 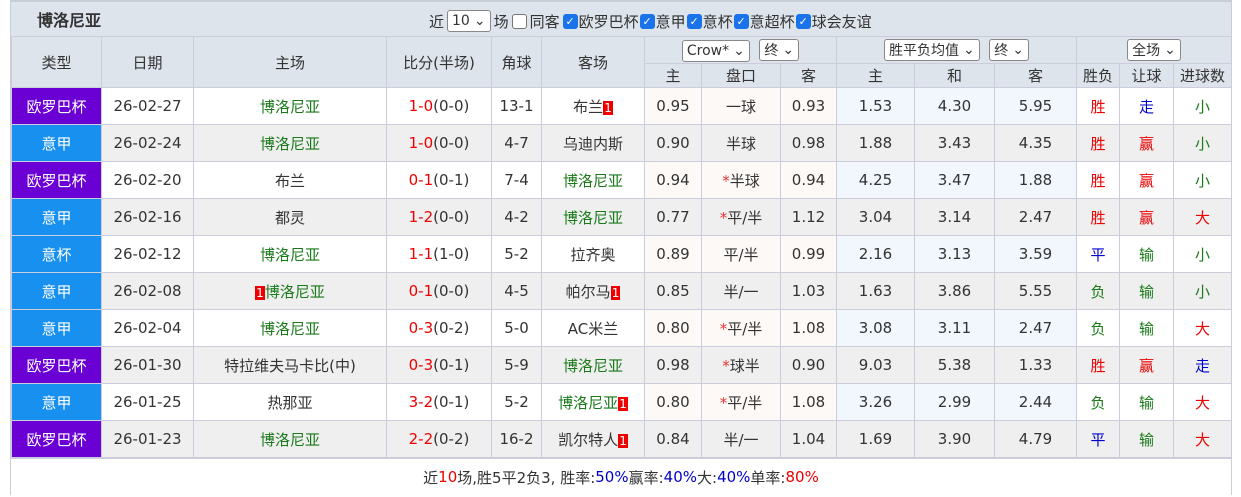 I want to click on match-type: 欧罗巴杯, so click(x=56, y=439).